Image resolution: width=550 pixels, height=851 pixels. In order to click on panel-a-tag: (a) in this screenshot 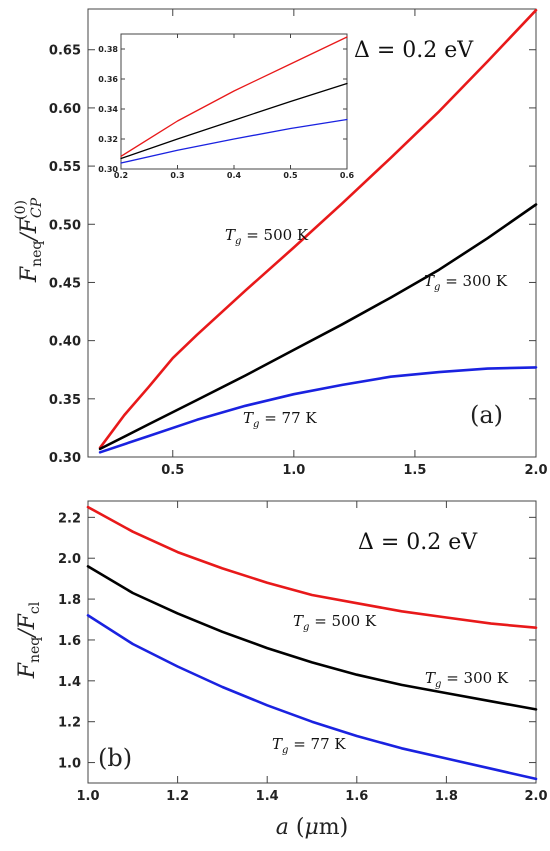, I will do `click(486, 415)`.